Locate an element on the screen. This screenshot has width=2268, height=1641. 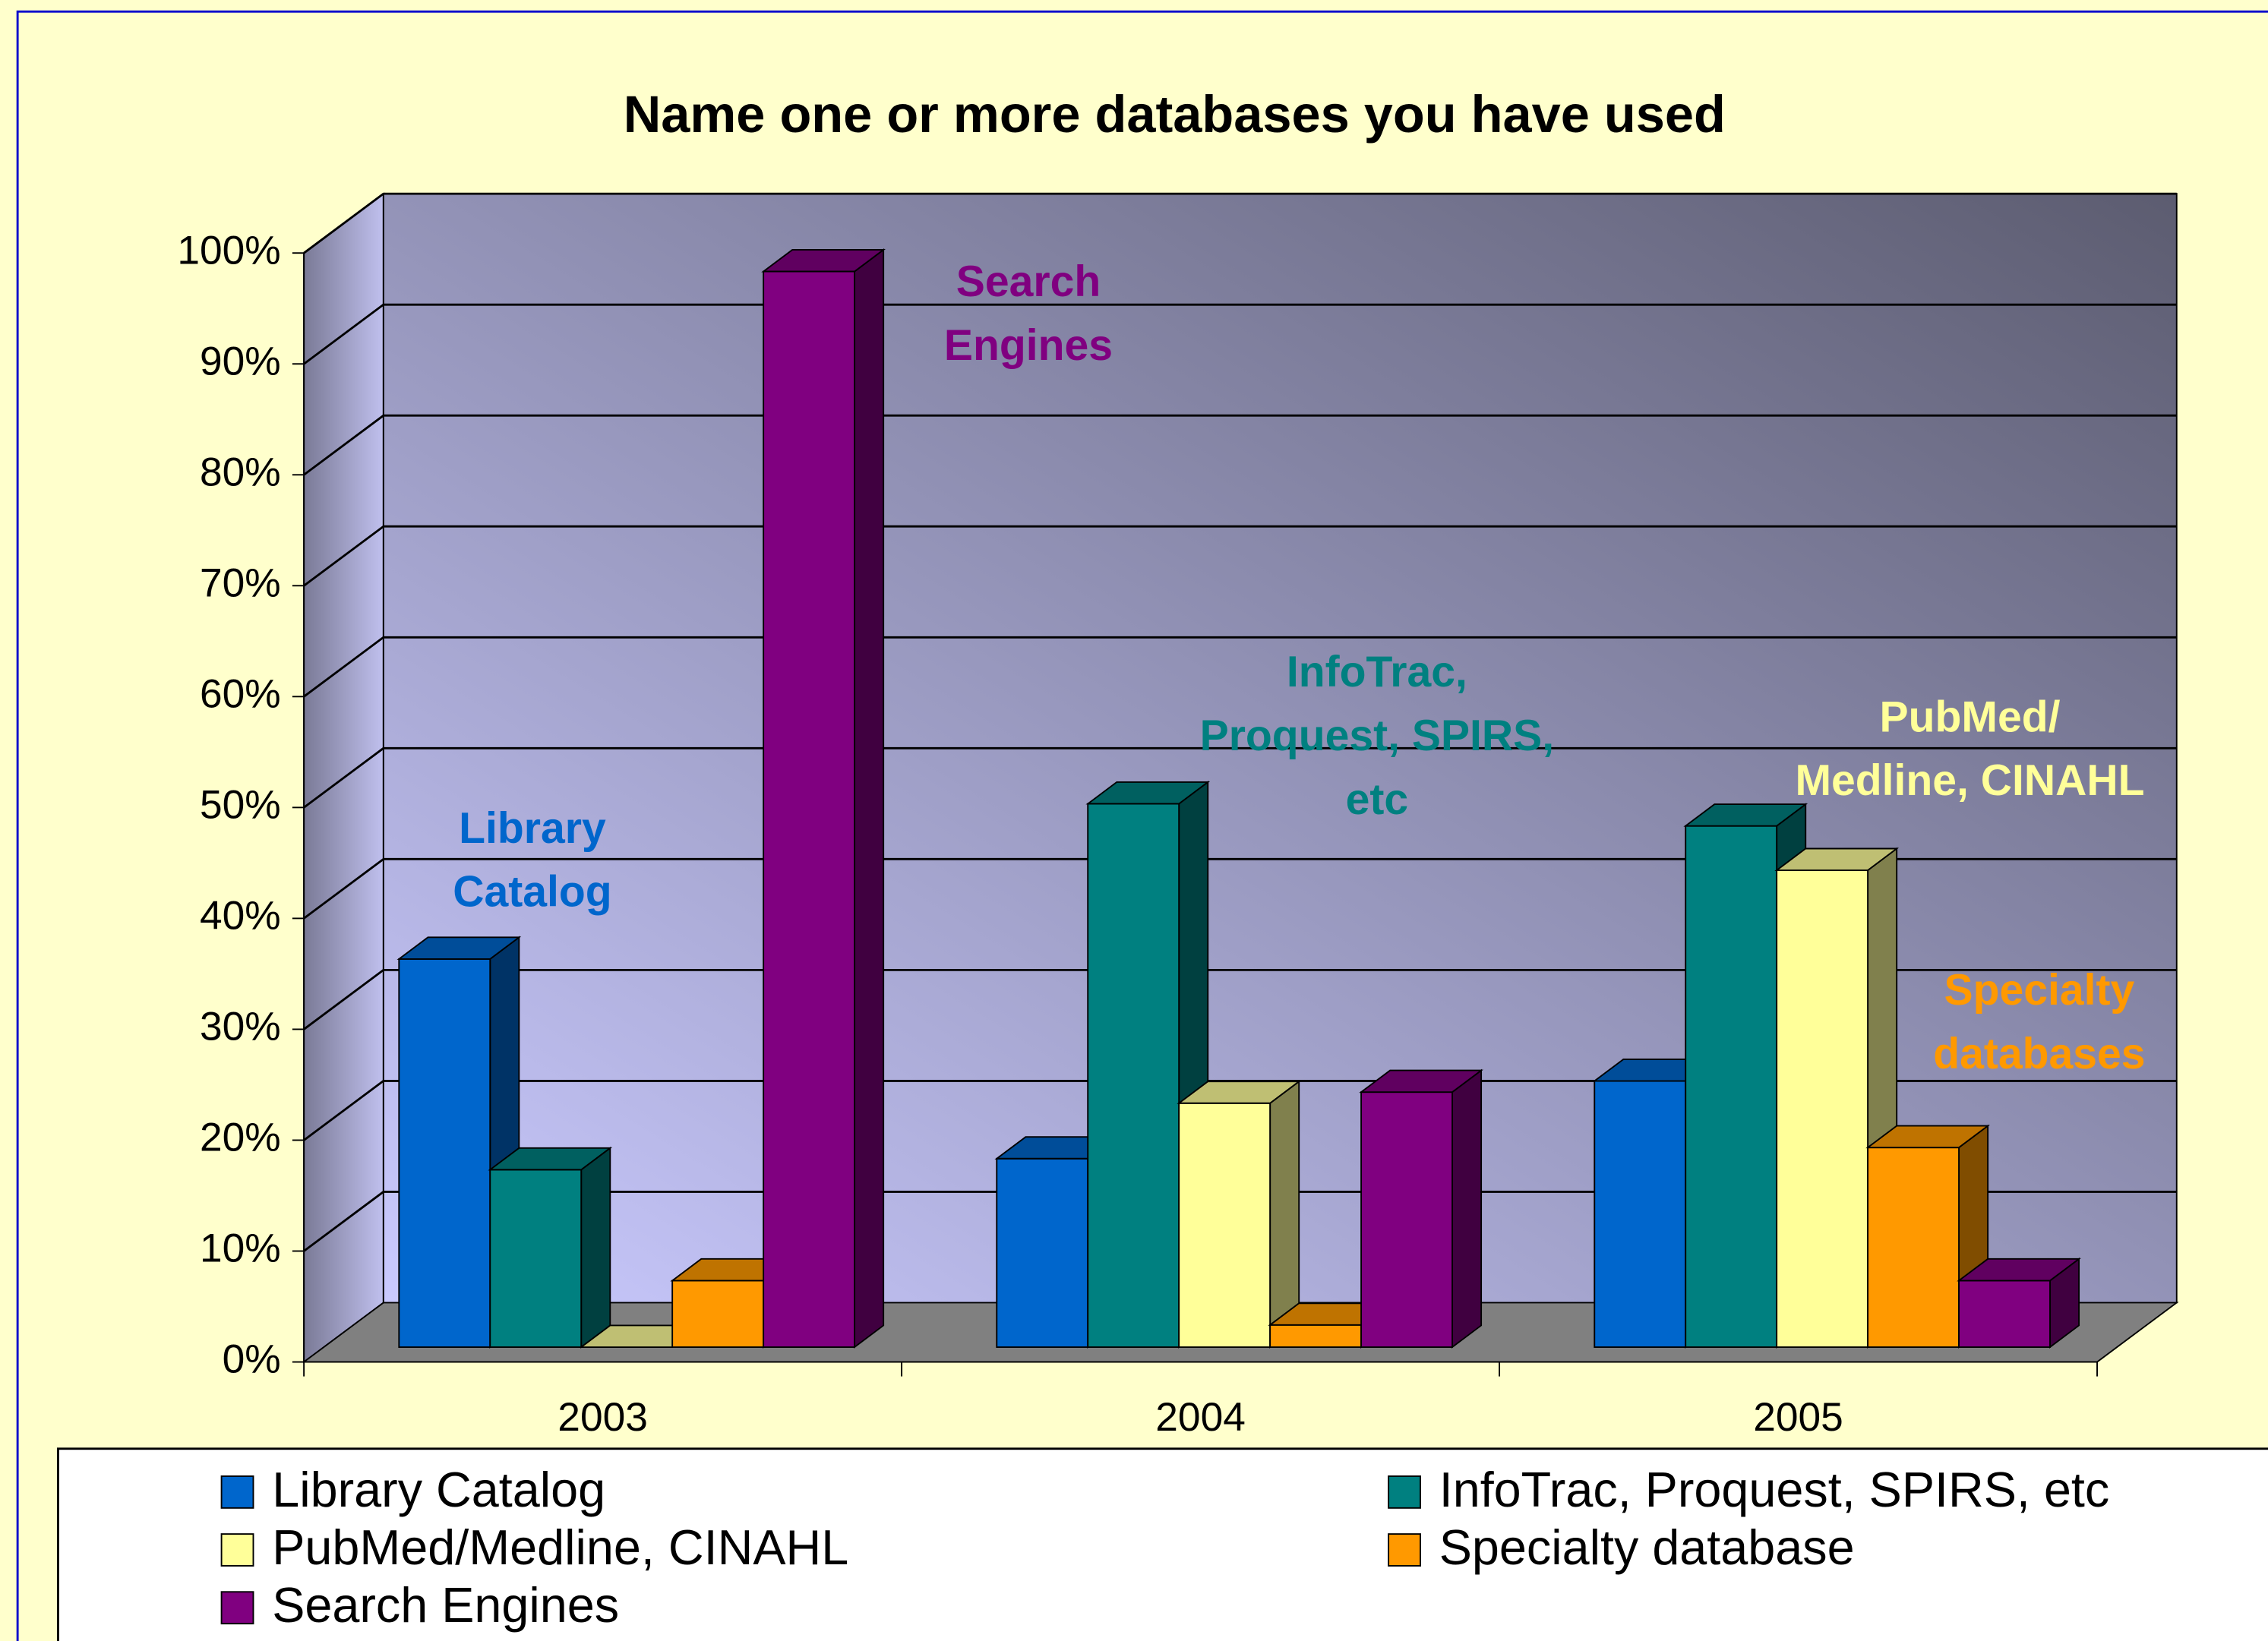
annotation: InfoTrac, is located at coordinates (1377, 672).